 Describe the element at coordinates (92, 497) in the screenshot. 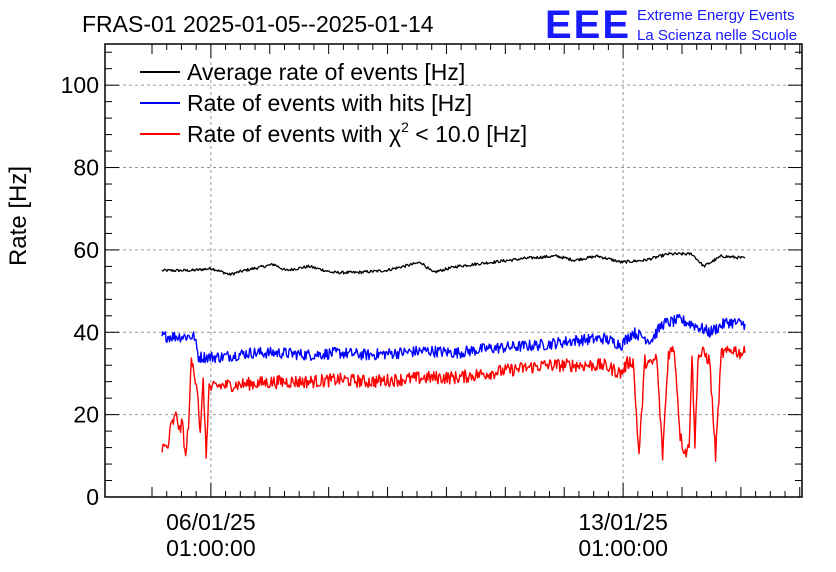

I see `y-tick-label: 0` at that location.